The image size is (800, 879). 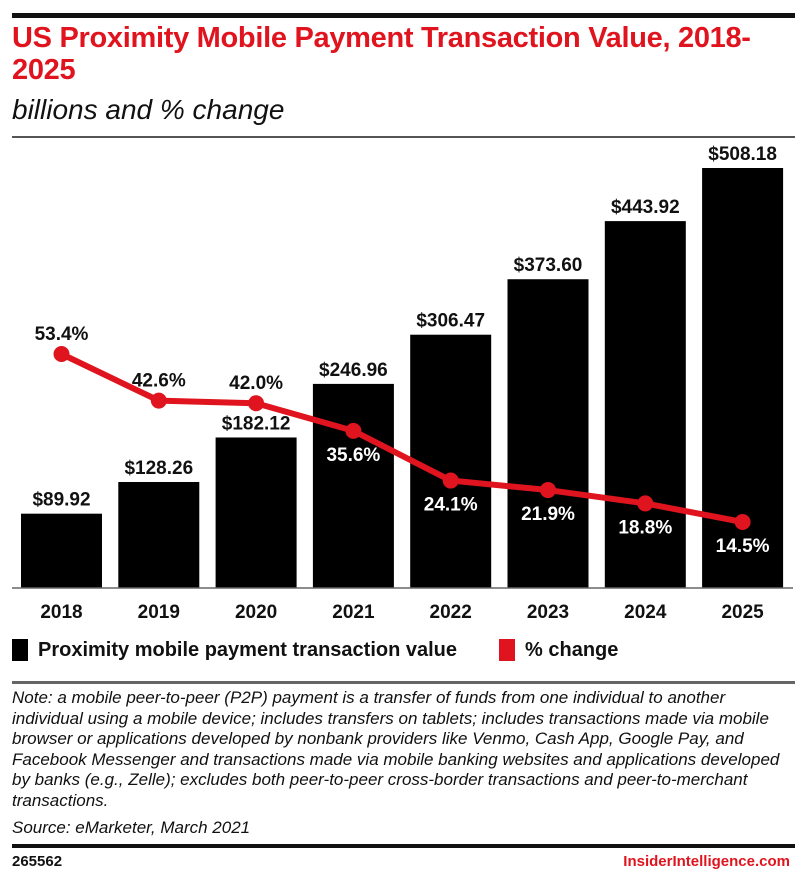 I want to click on legend-label: % change, so click(x=572, y=649).